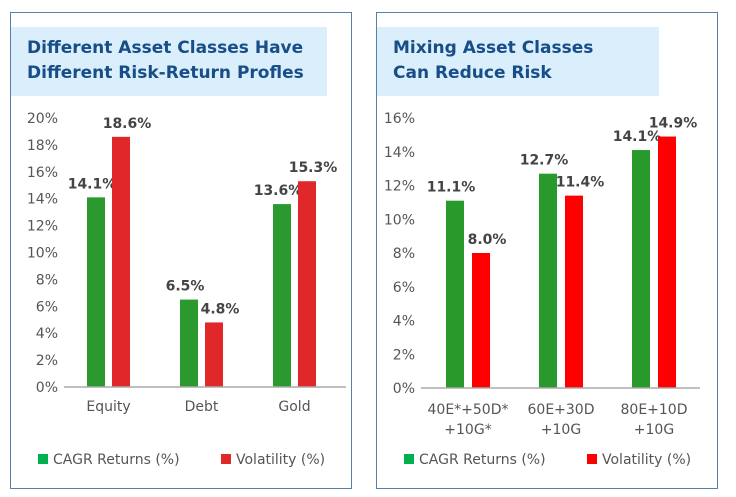 Image resolution: width=736 pixels, height=497 pixels. I want to click on category-label: Gold, so click(294, 407).